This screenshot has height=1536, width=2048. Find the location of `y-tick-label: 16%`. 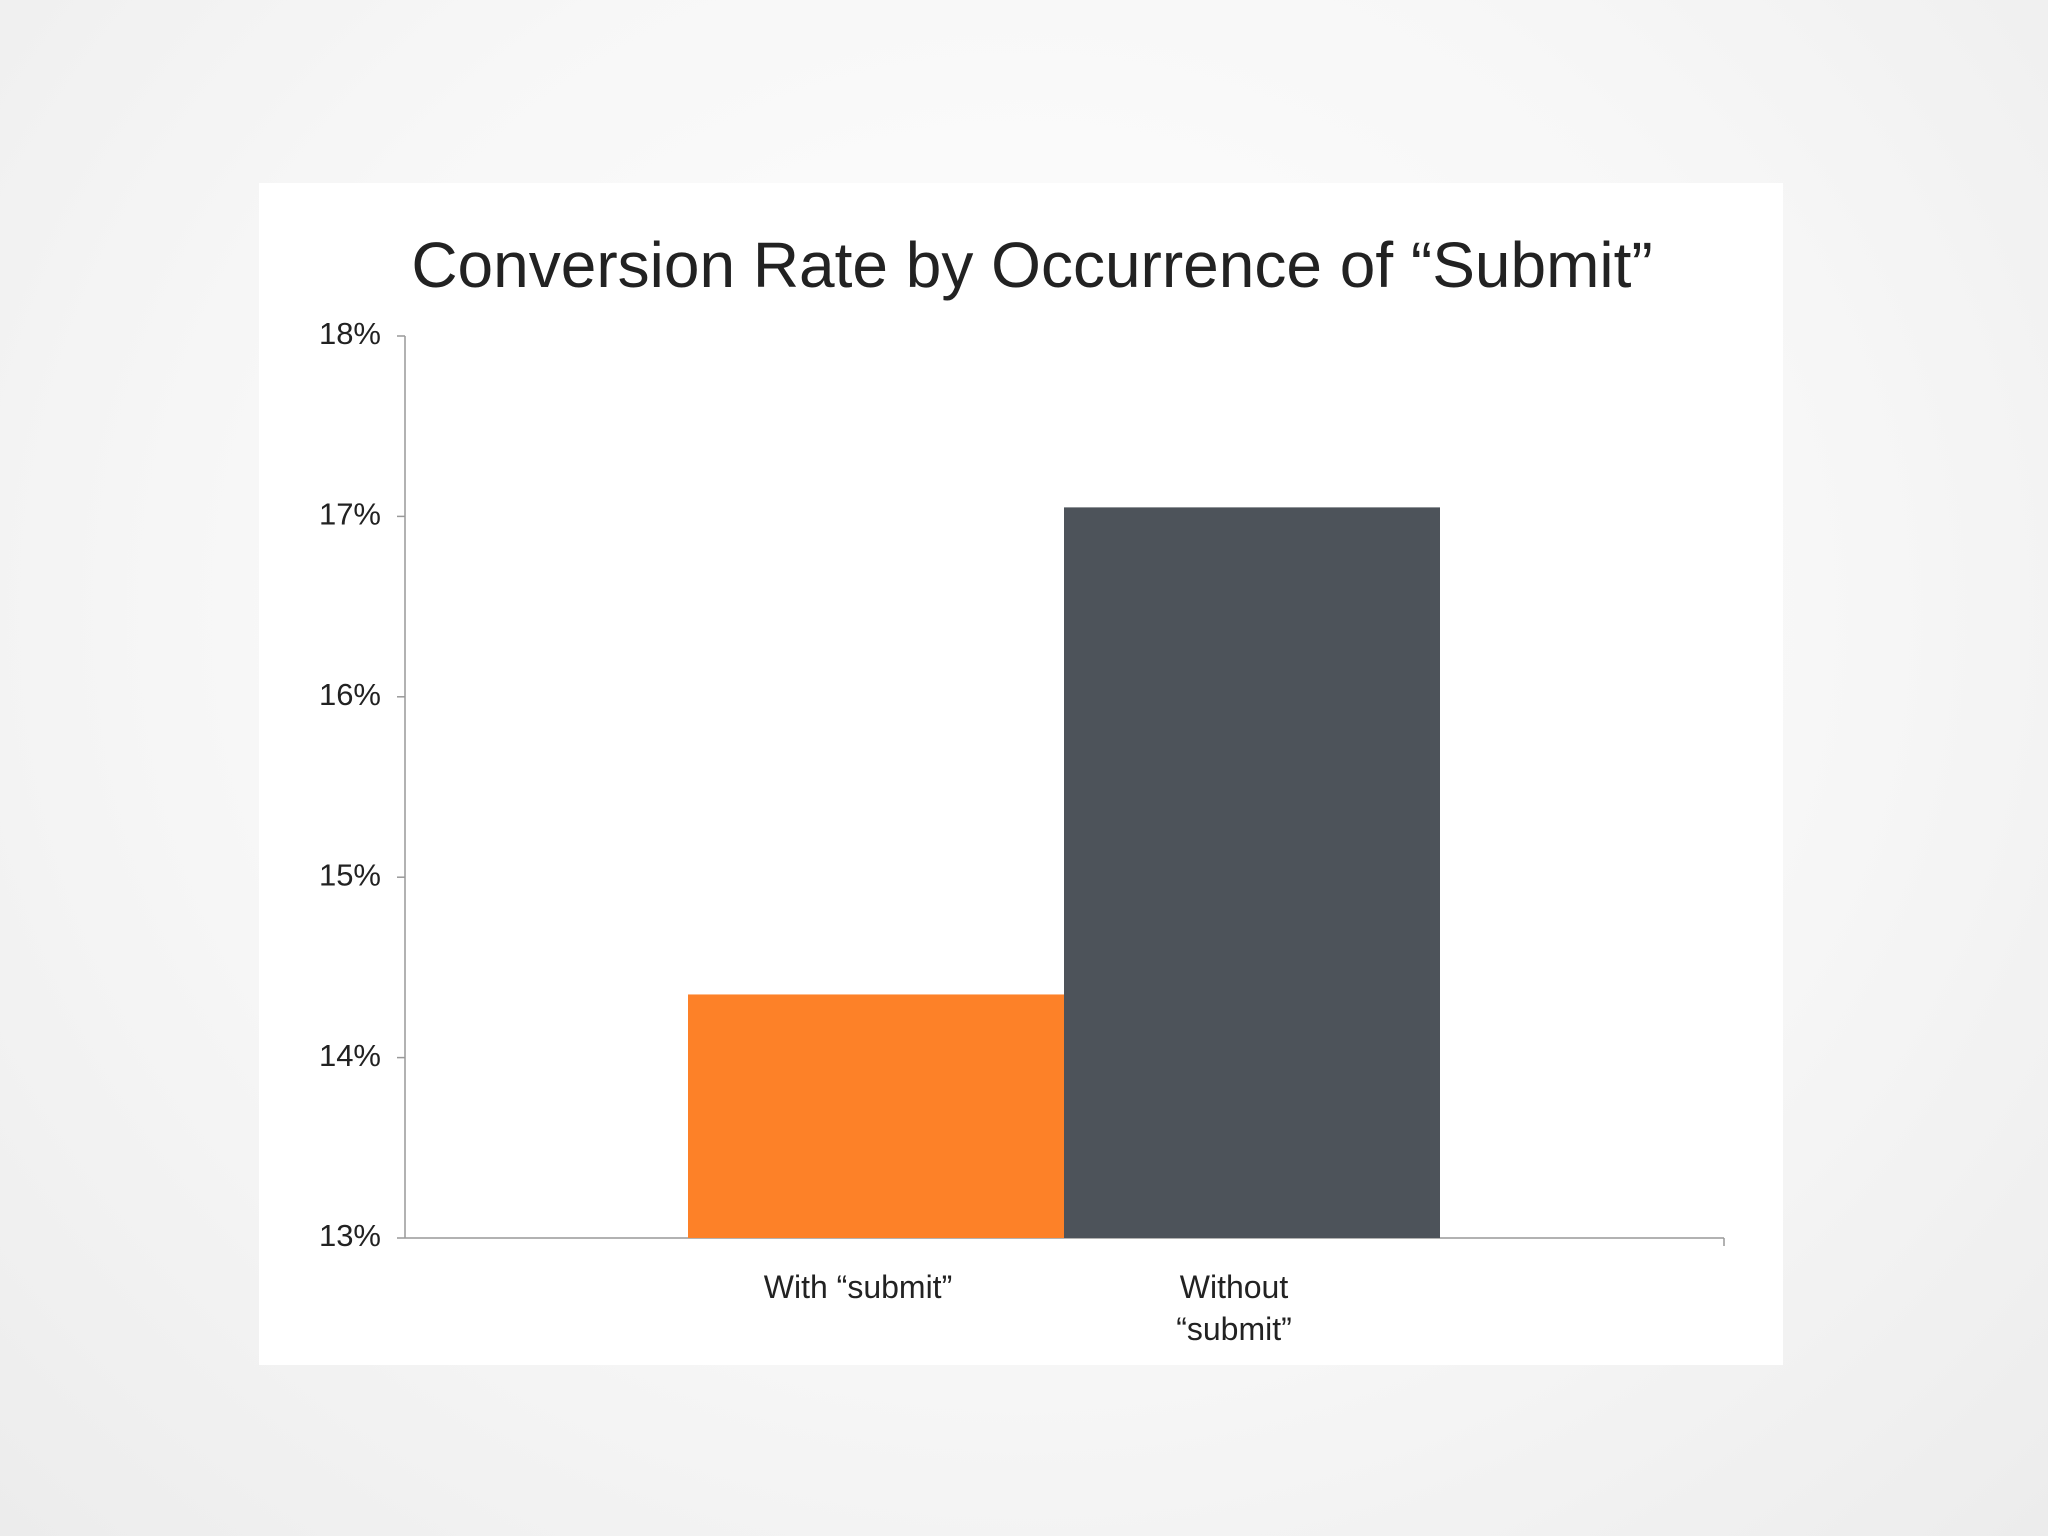

y-tick-label: 16% is located at coordinates (350, 694).